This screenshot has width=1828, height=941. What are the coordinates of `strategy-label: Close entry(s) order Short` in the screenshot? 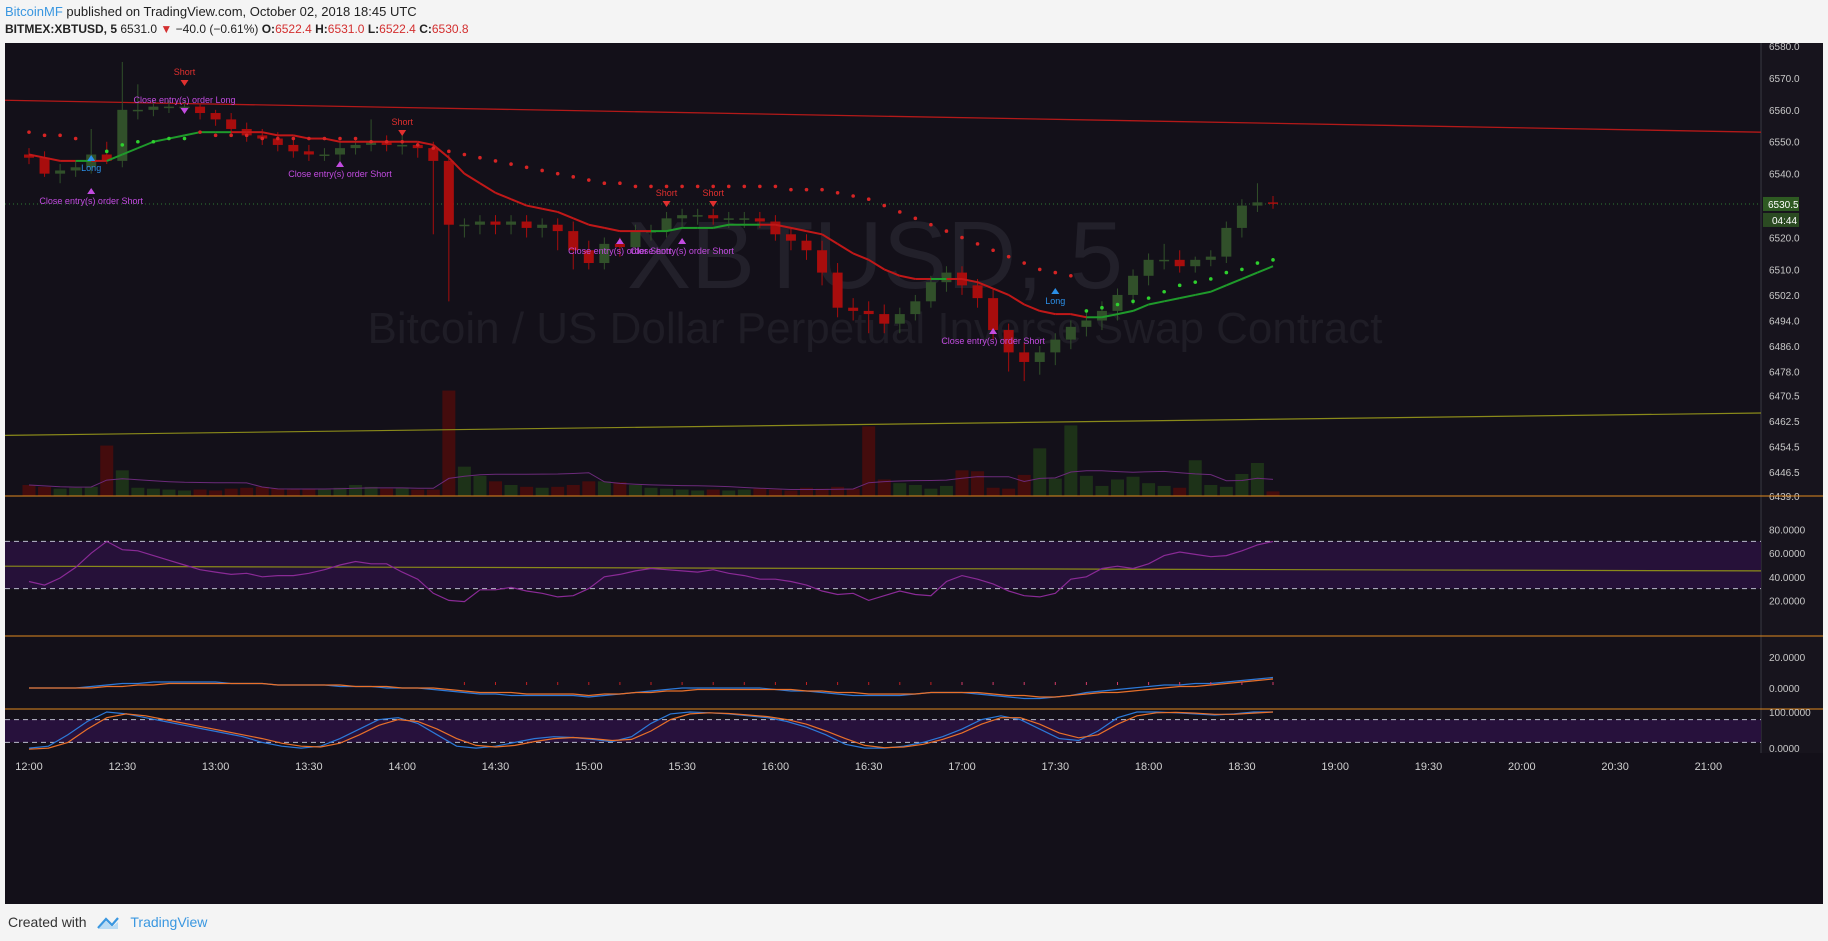 It's located at (91, 201).